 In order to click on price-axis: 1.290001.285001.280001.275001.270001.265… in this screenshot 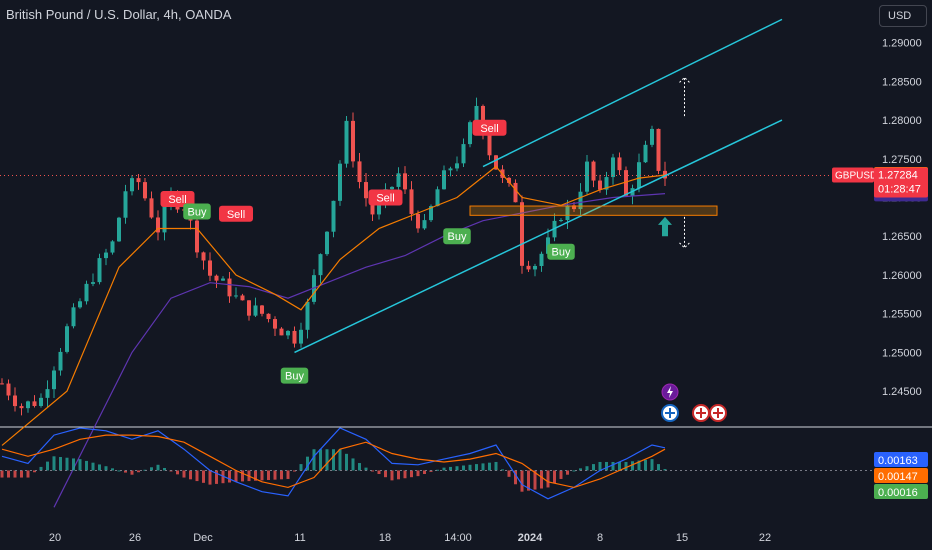, I will do `click(880, 218)`.